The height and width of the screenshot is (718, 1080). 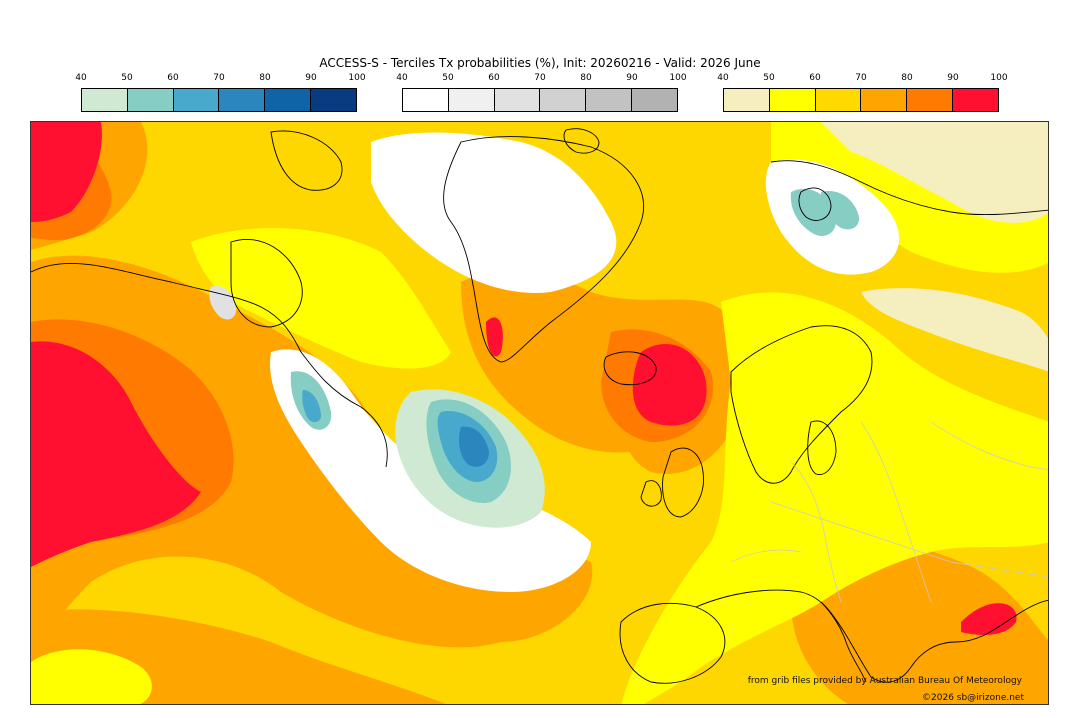 I want to click on coastline-italy, so click(x=843, y=642).